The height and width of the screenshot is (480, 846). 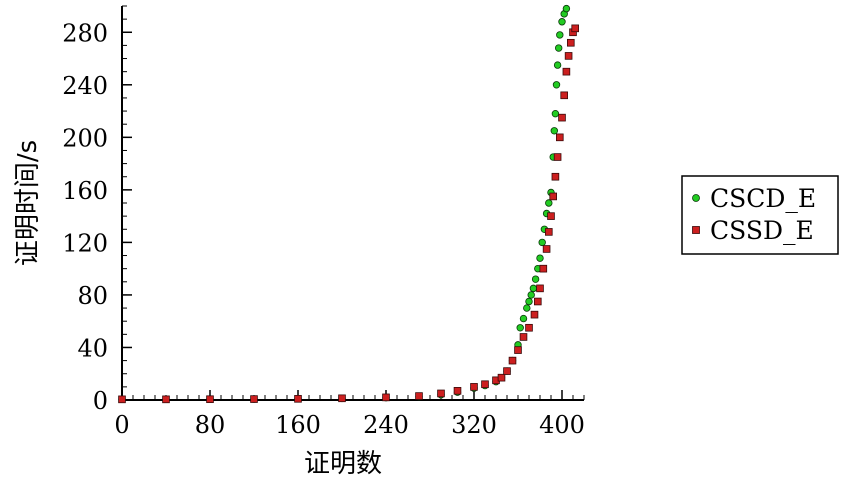 I want to click on legend-label-CSCD_E: CSCD_E, so click(x=763, y=198).